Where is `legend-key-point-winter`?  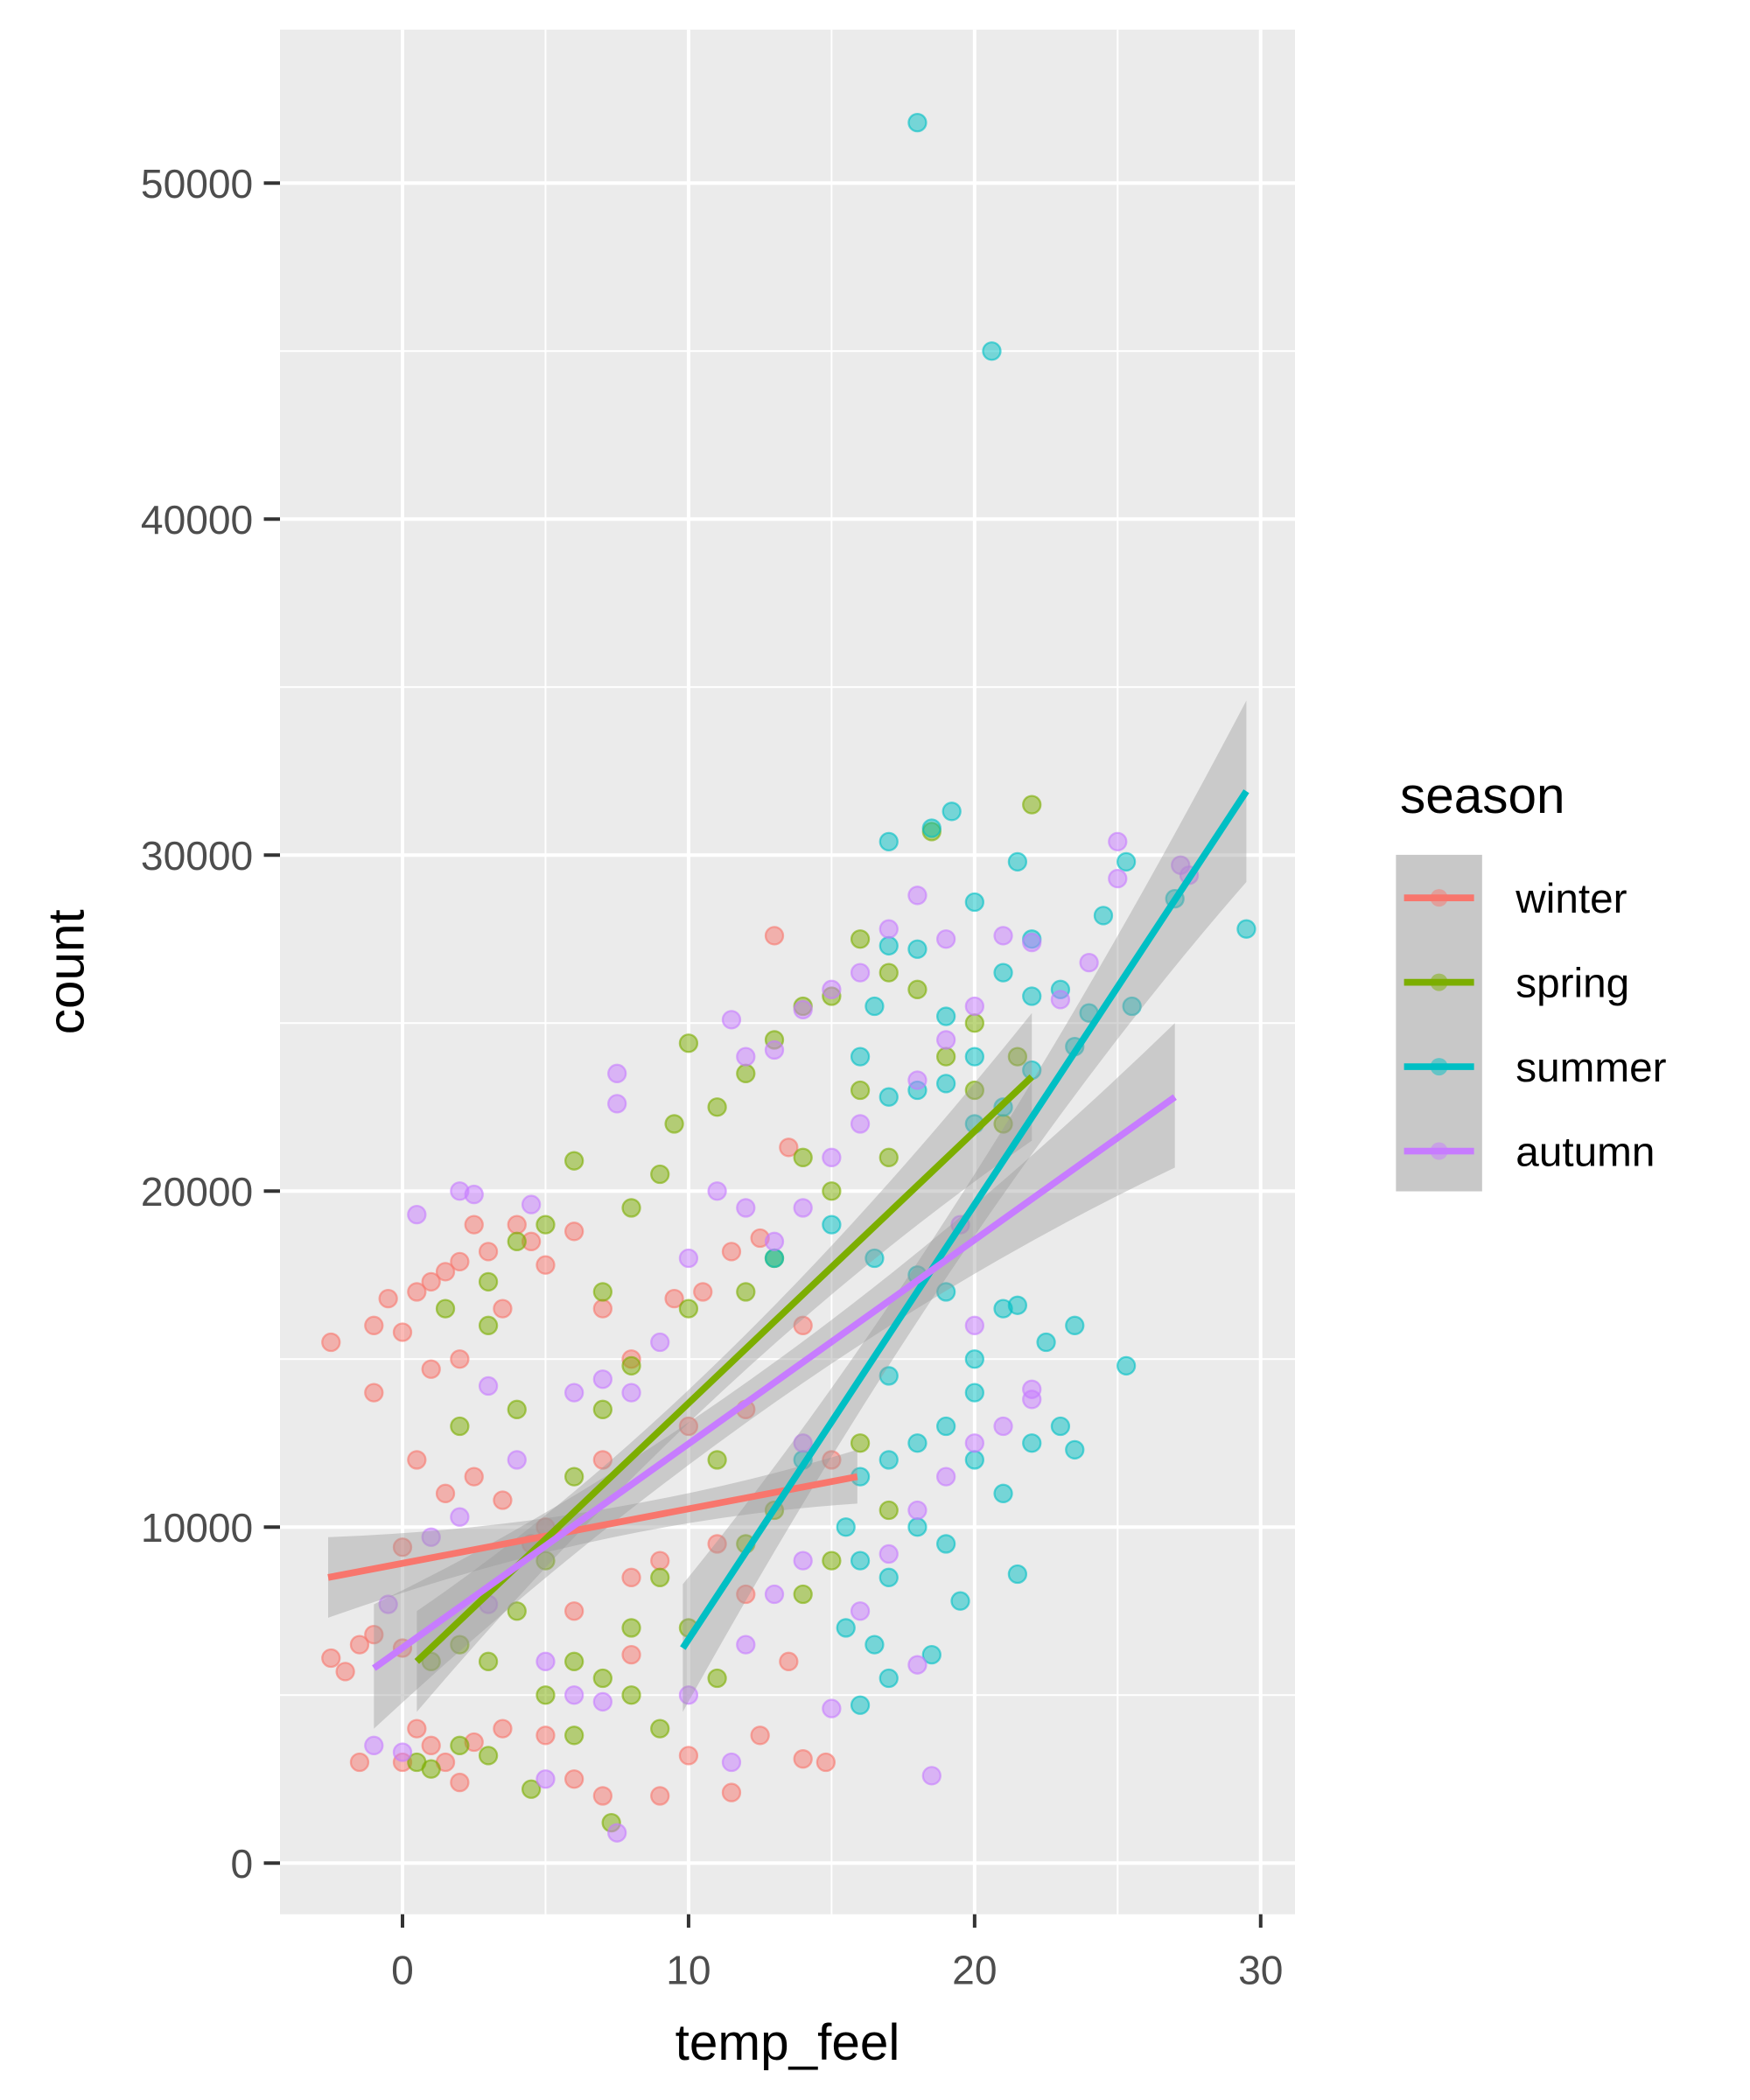 legend-key-point-winter is located at coordinates (1439, 898).